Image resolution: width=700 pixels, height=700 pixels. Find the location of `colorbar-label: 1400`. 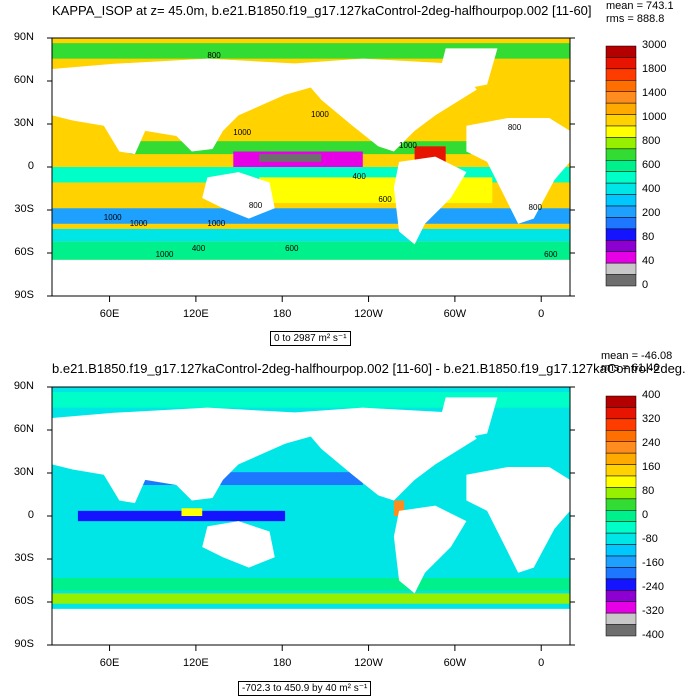

colorbar-label: 1400 is located at coordinates (654, 93).